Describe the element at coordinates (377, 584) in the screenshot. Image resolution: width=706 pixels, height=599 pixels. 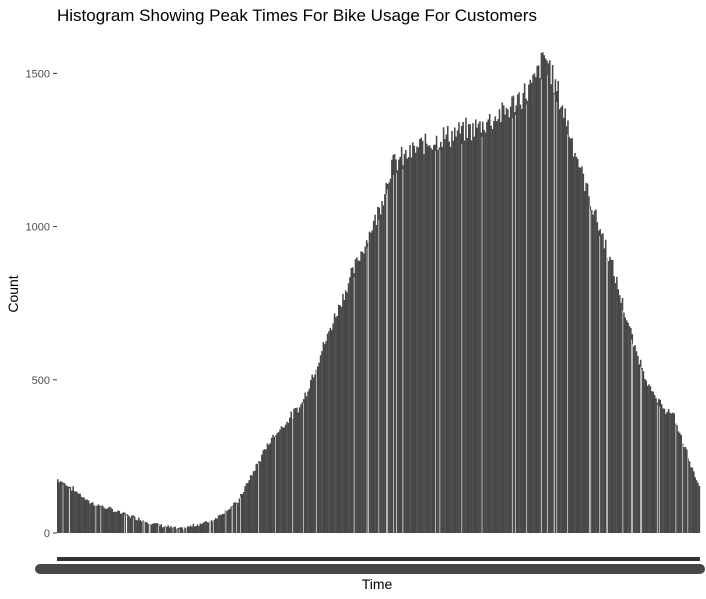
I see `x-axis-label: Time` at that location.